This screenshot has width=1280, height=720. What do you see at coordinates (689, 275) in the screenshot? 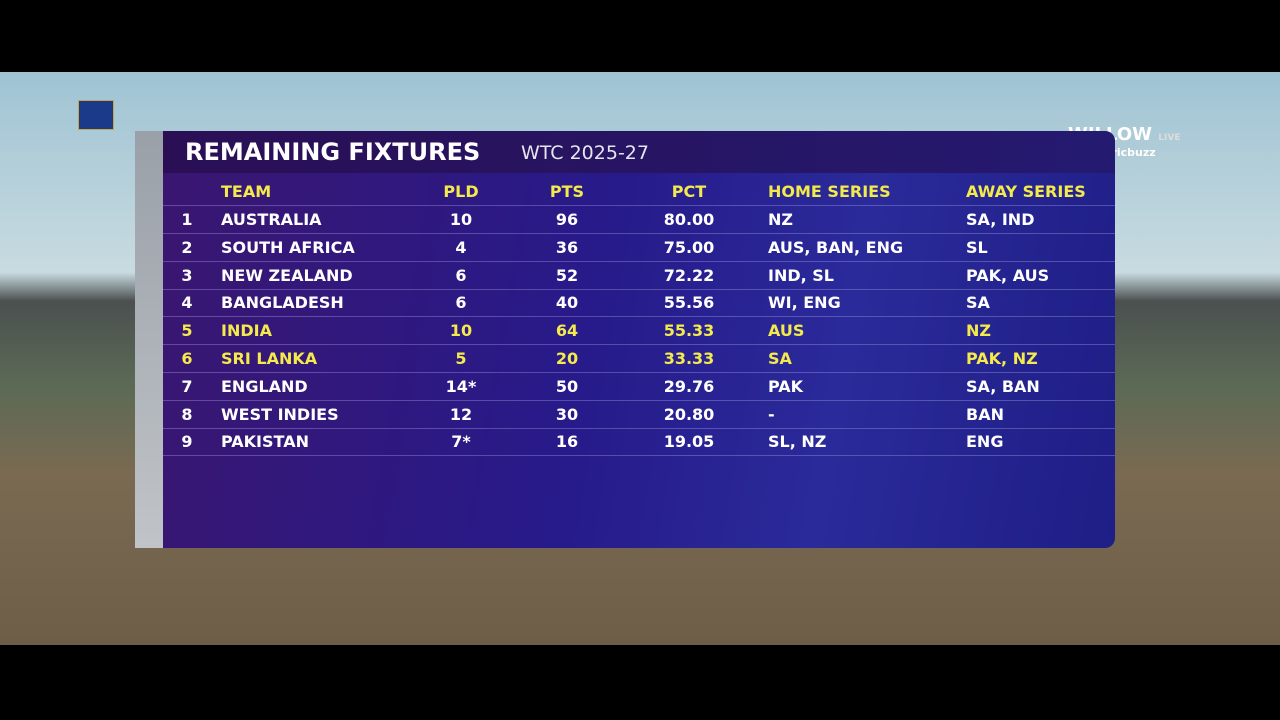
I see `table-cell: 72.22` at bounding box center [689, 275].